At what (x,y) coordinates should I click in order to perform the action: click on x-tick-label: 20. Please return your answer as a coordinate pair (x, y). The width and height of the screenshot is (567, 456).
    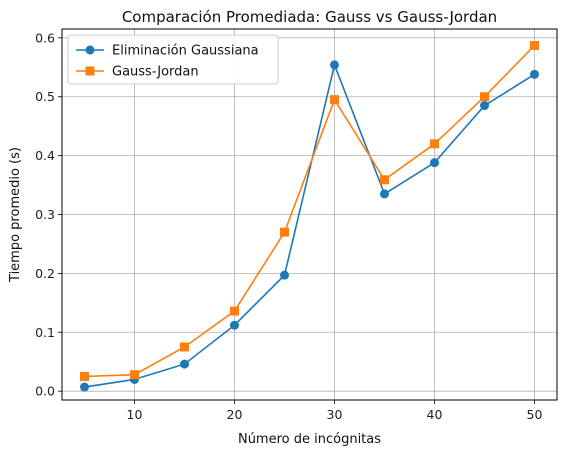
    Looking at the image, I should click on (235, 414).